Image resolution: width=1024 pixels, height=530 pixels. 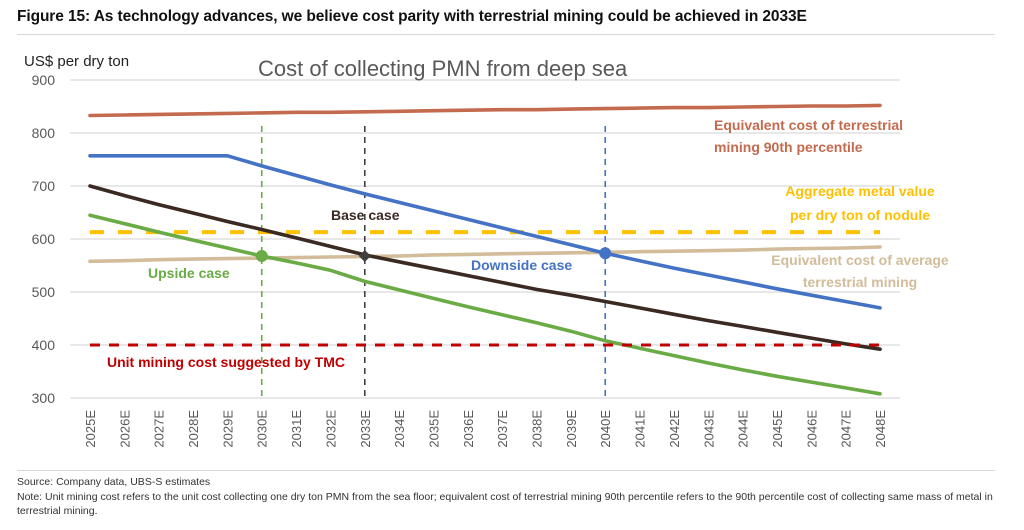 What do you see at coordinates (571, 429) in the screenshot?
I see `x-tick-label: 2039E` at bounding box center [571, 429].